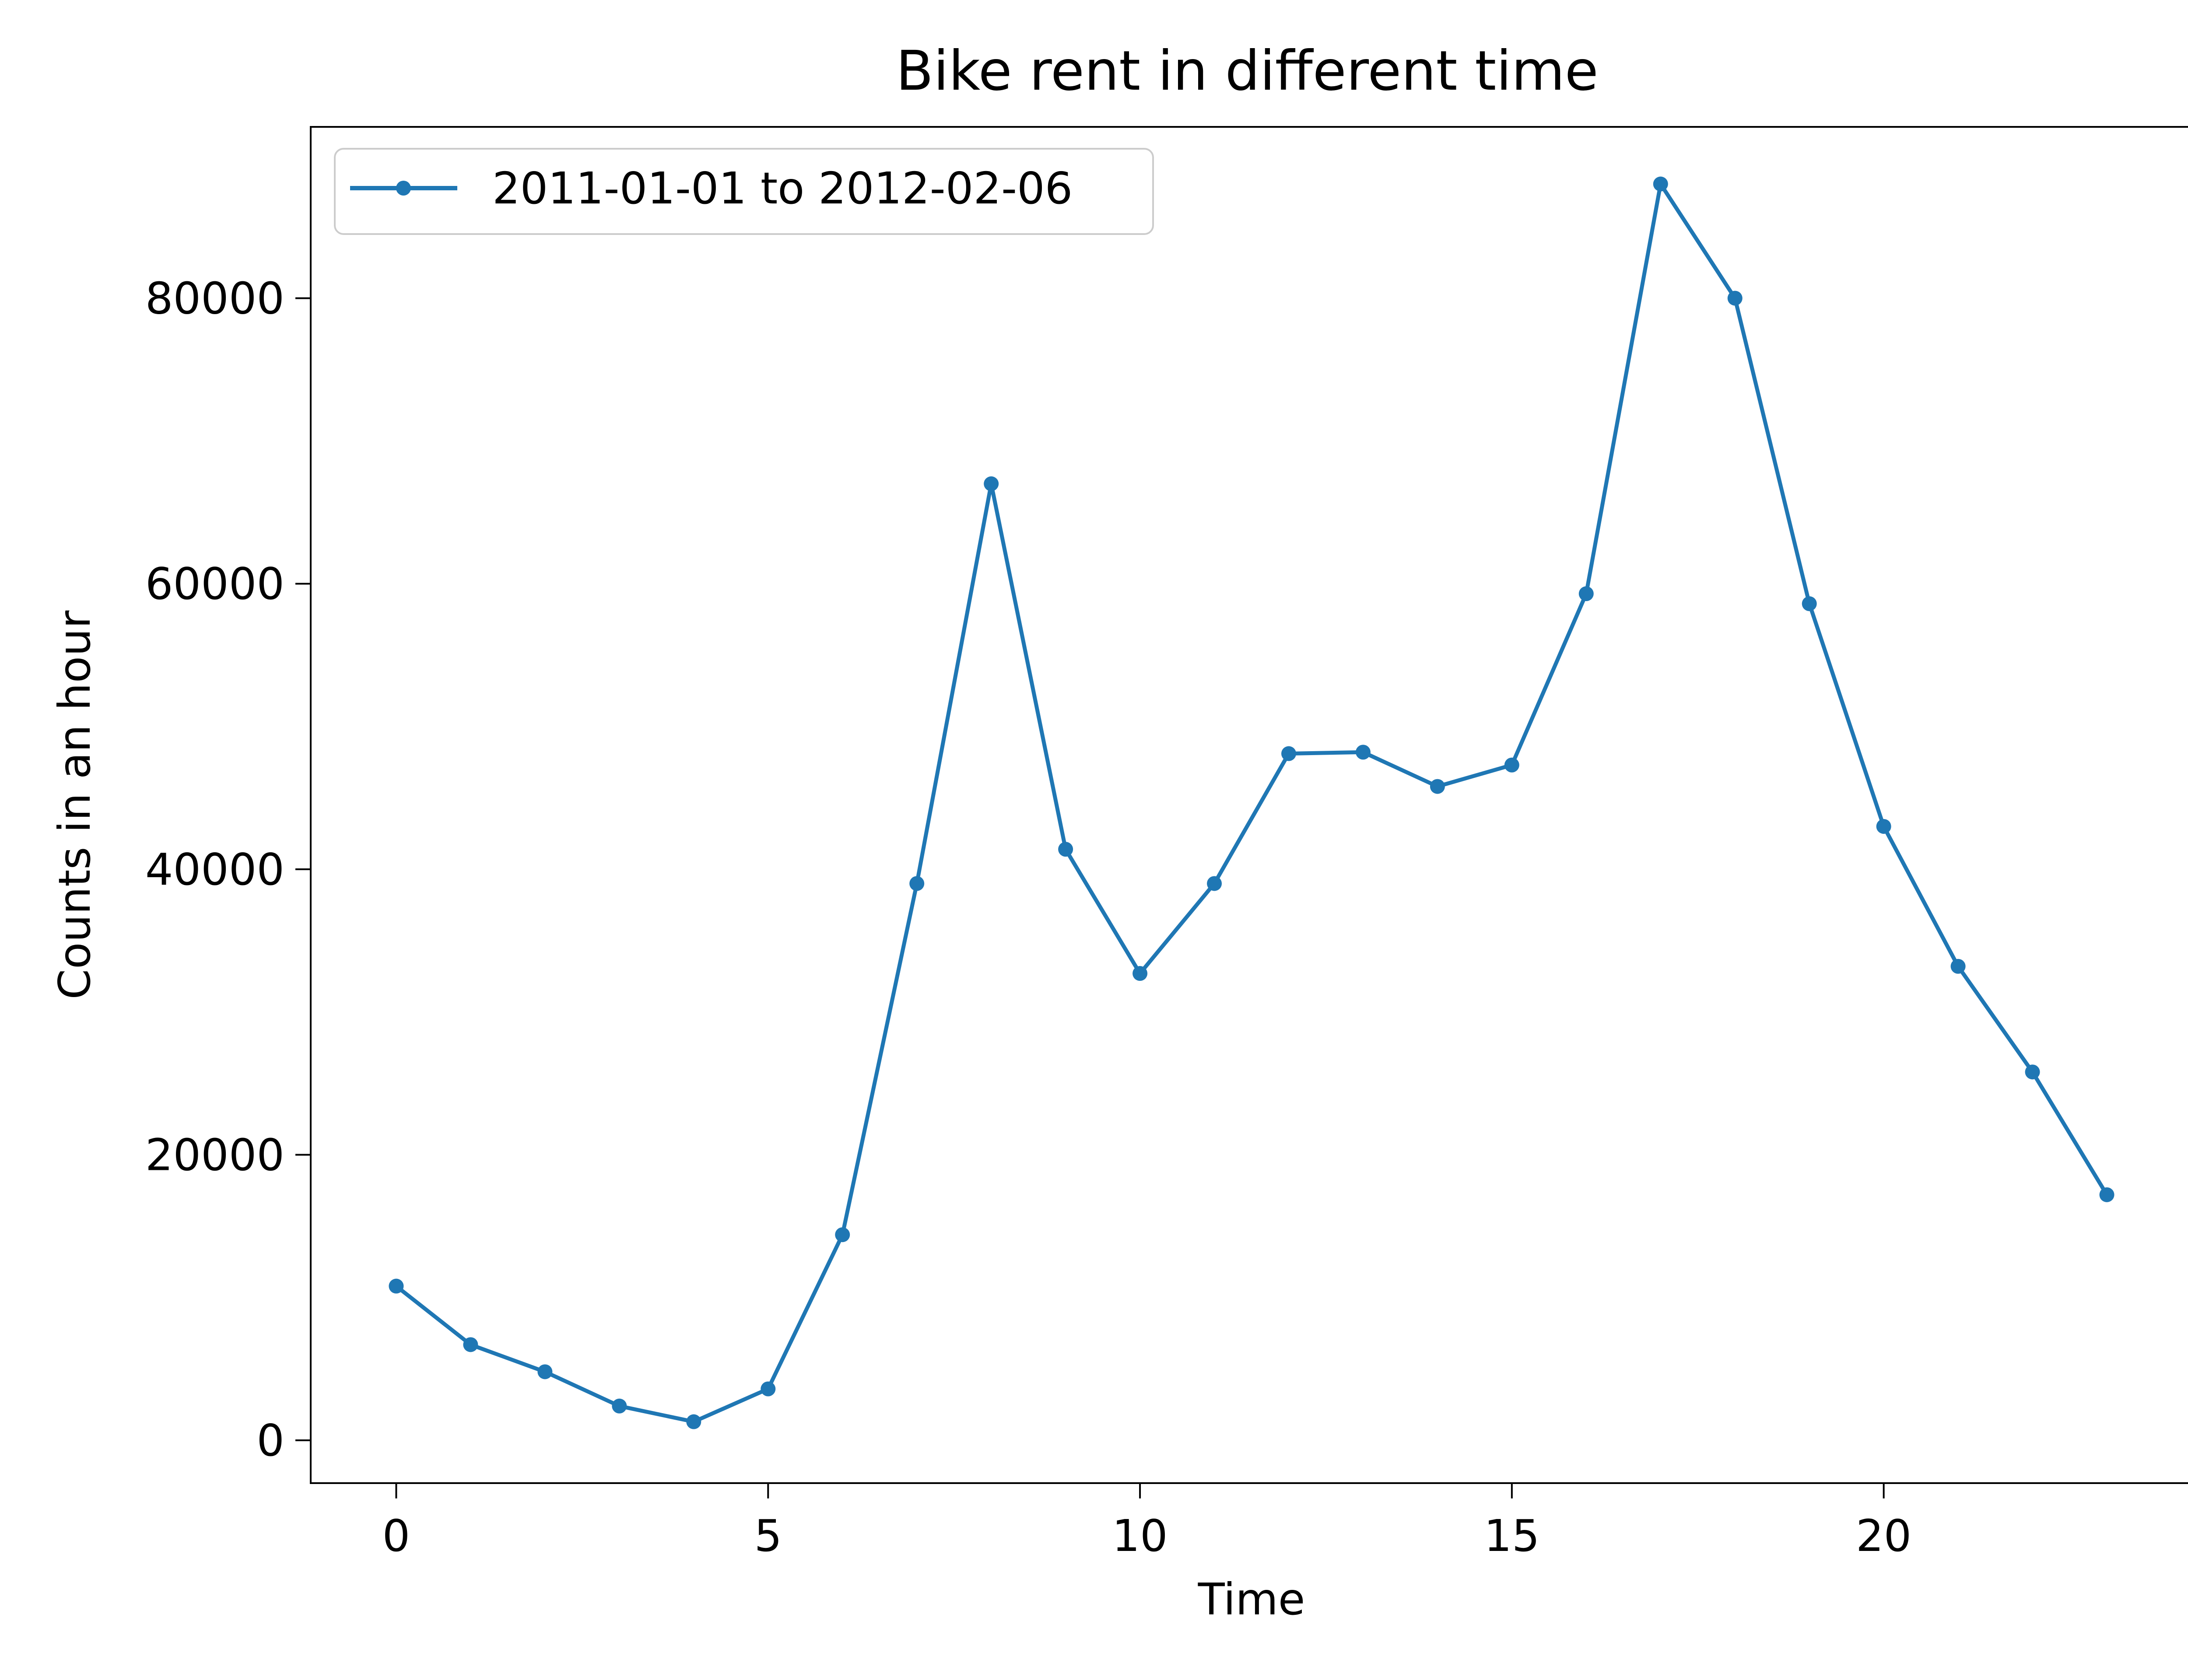 This screenshot has width=2188, height=1680. What do you see at coordinates (396, 1535) in the screenshot?
I see `x-tick-label: 0` at bounding box center [396, 1535].